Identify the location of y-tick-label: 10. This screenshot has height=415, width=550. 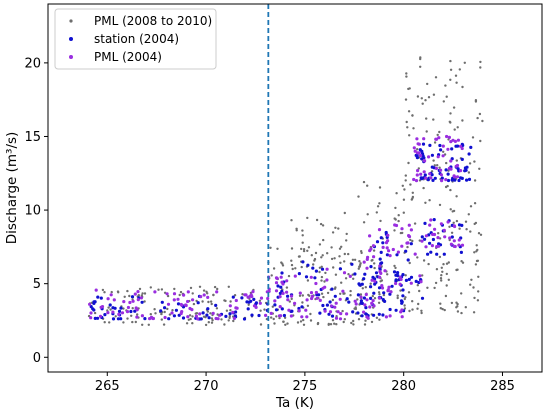
(32, 211).